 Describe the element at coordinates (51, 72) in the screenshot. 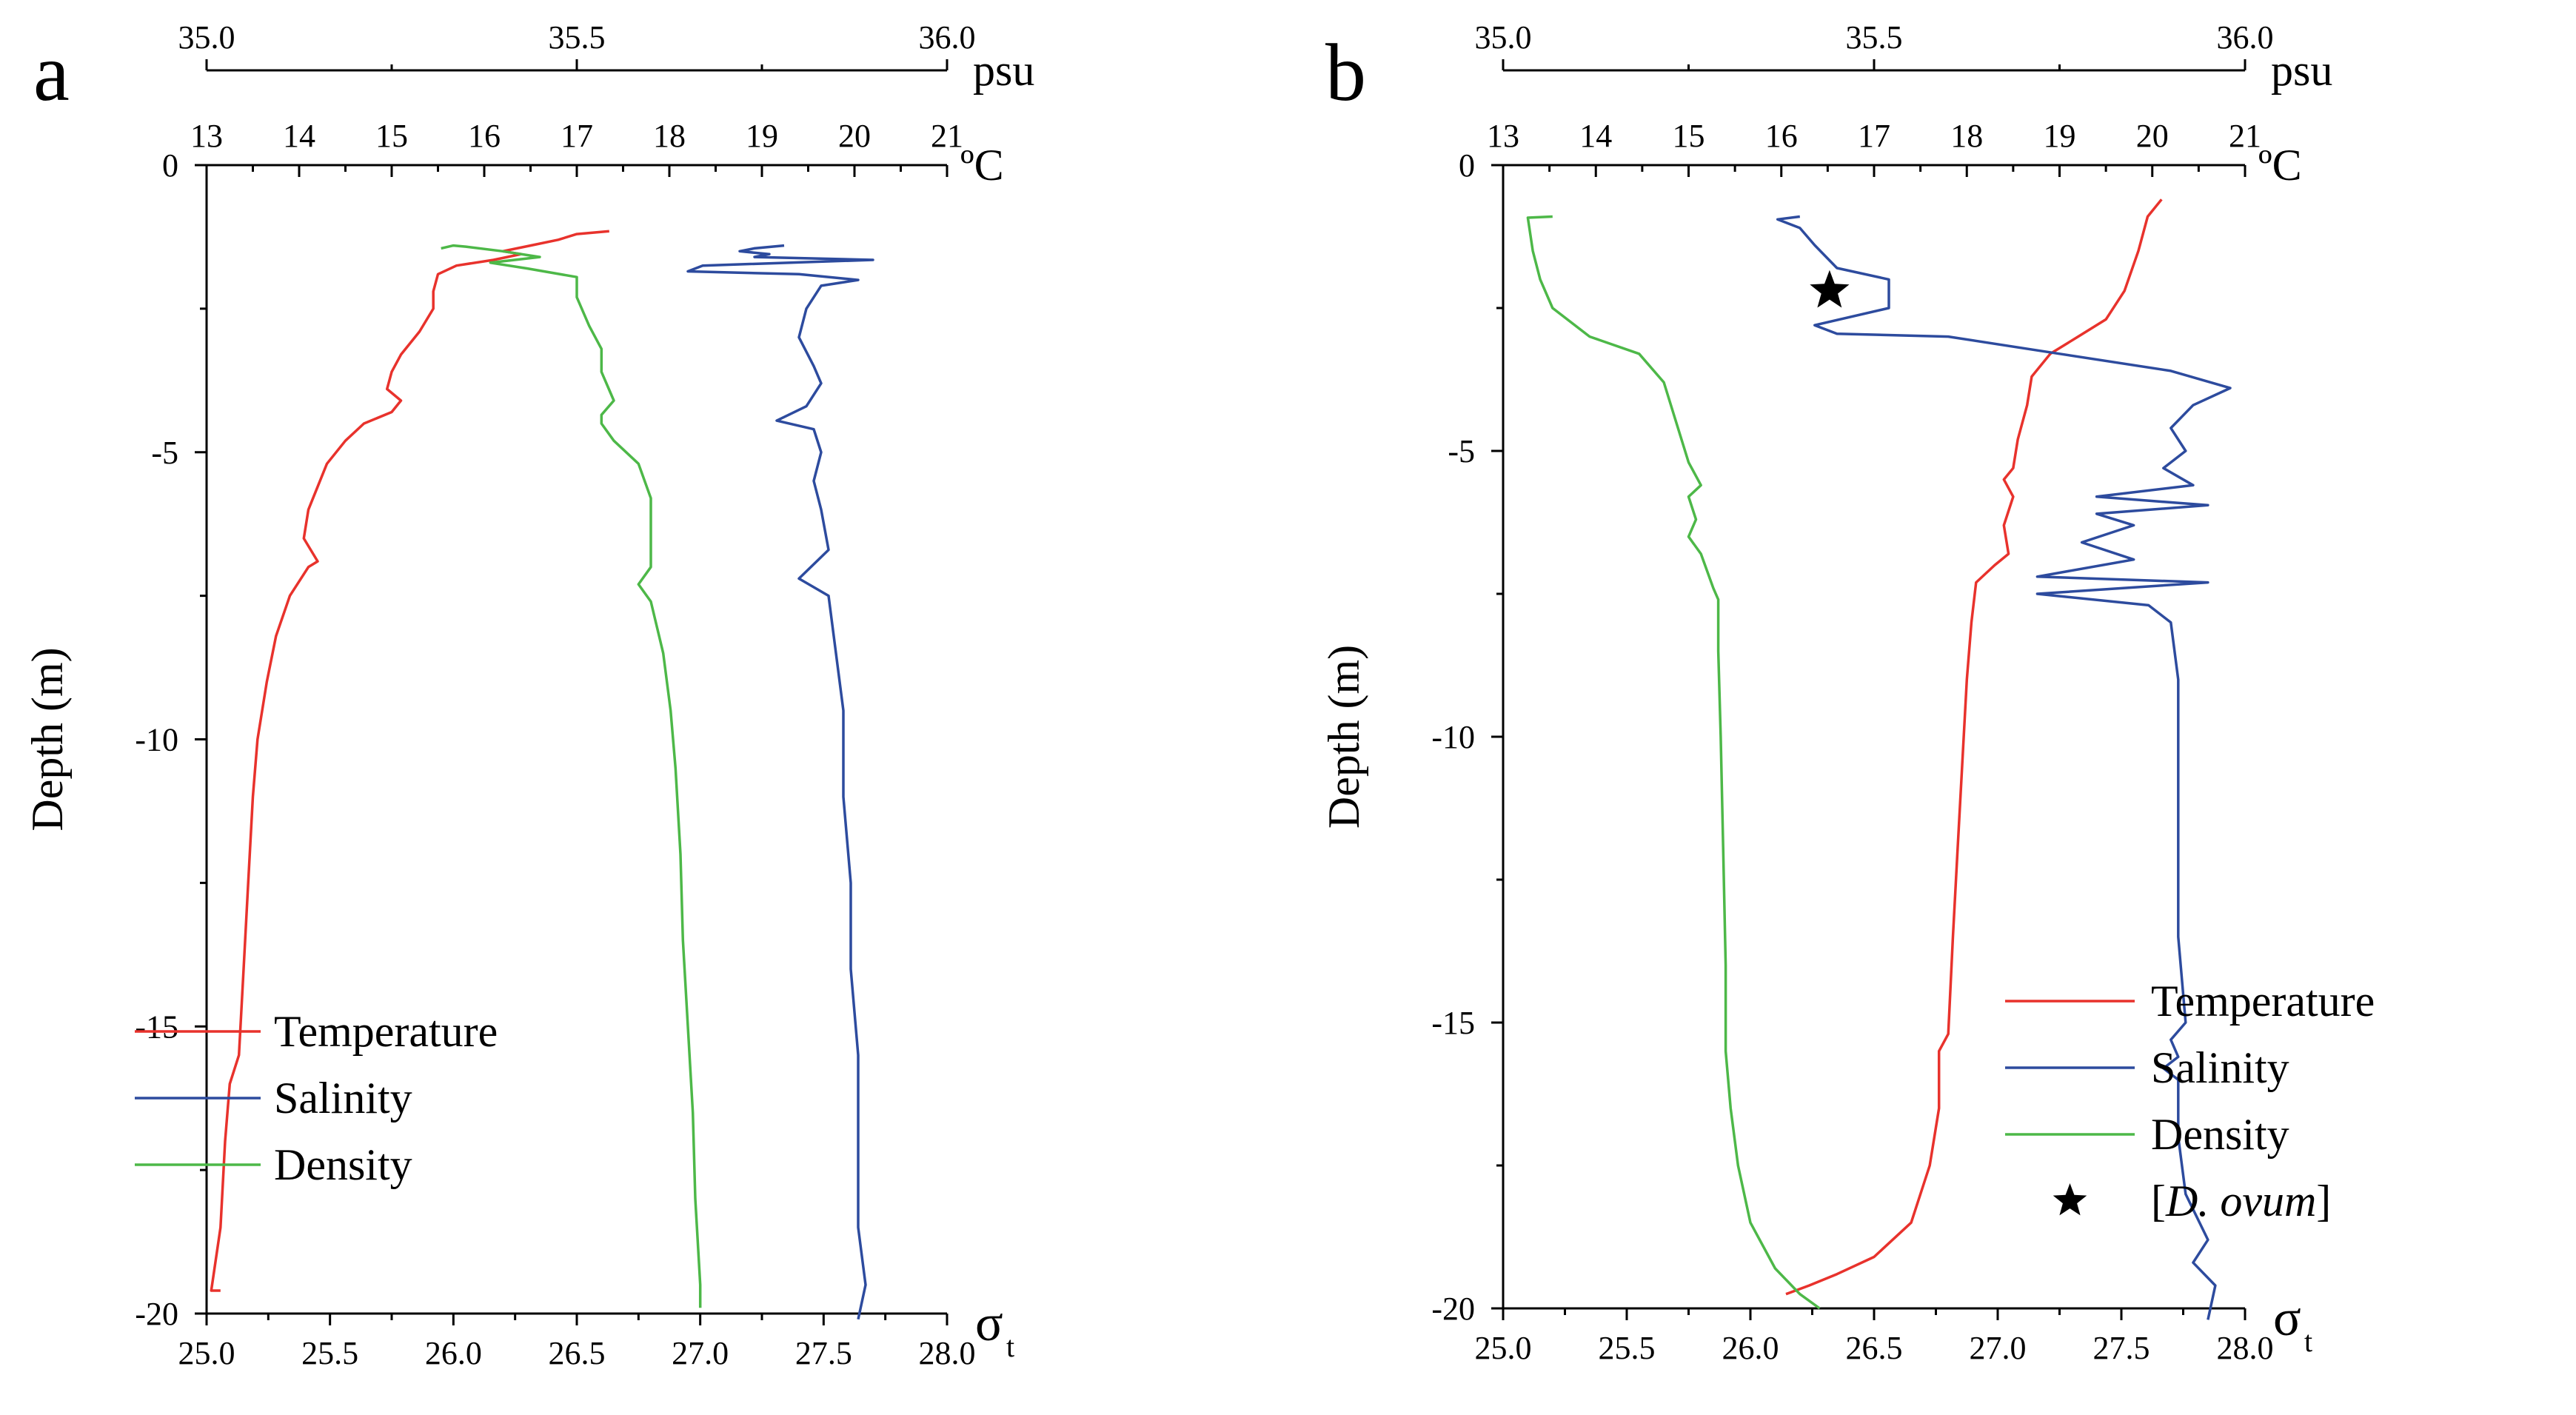

I see `panel-label: a` at that location.